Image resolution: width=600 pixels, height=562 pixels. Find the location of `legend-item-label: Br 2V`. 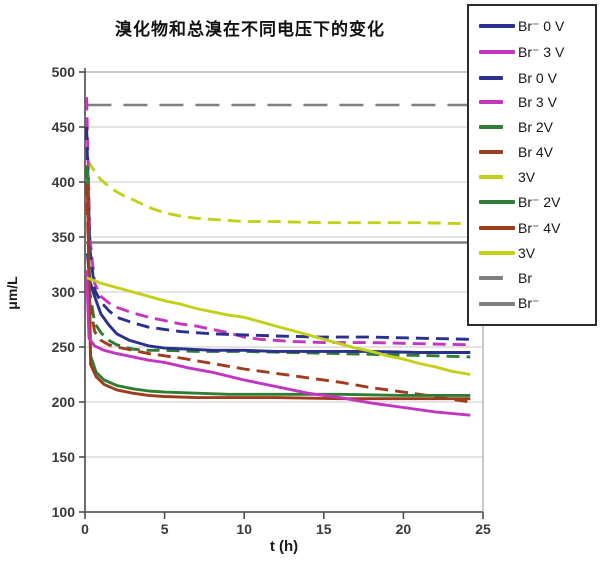

legend-item-label: Br 2V is located at coordinates (536, 127).